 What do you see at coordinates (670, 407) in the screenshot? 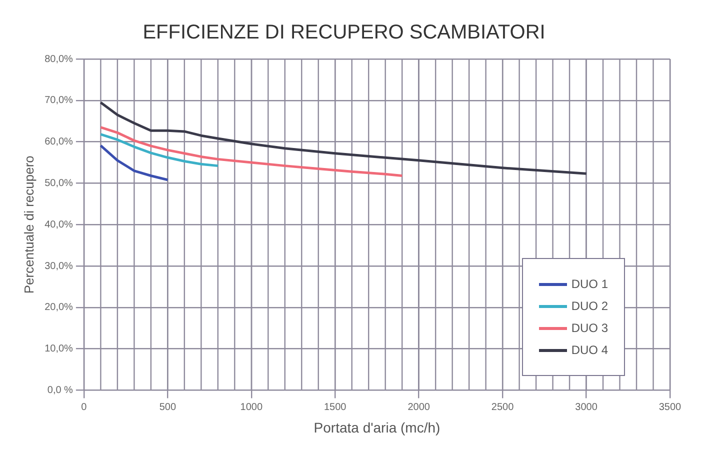
I see `x-tick-label: 3500` at bounding box center [670, 407].